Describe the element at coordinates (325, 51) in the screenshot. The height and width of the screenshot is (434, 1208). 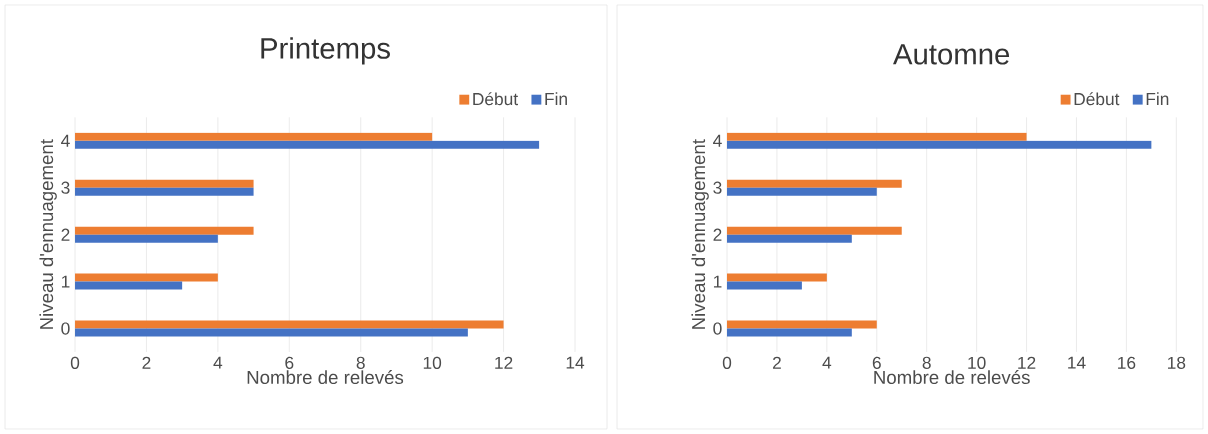
I see `chart-title: Printemps` at that location.